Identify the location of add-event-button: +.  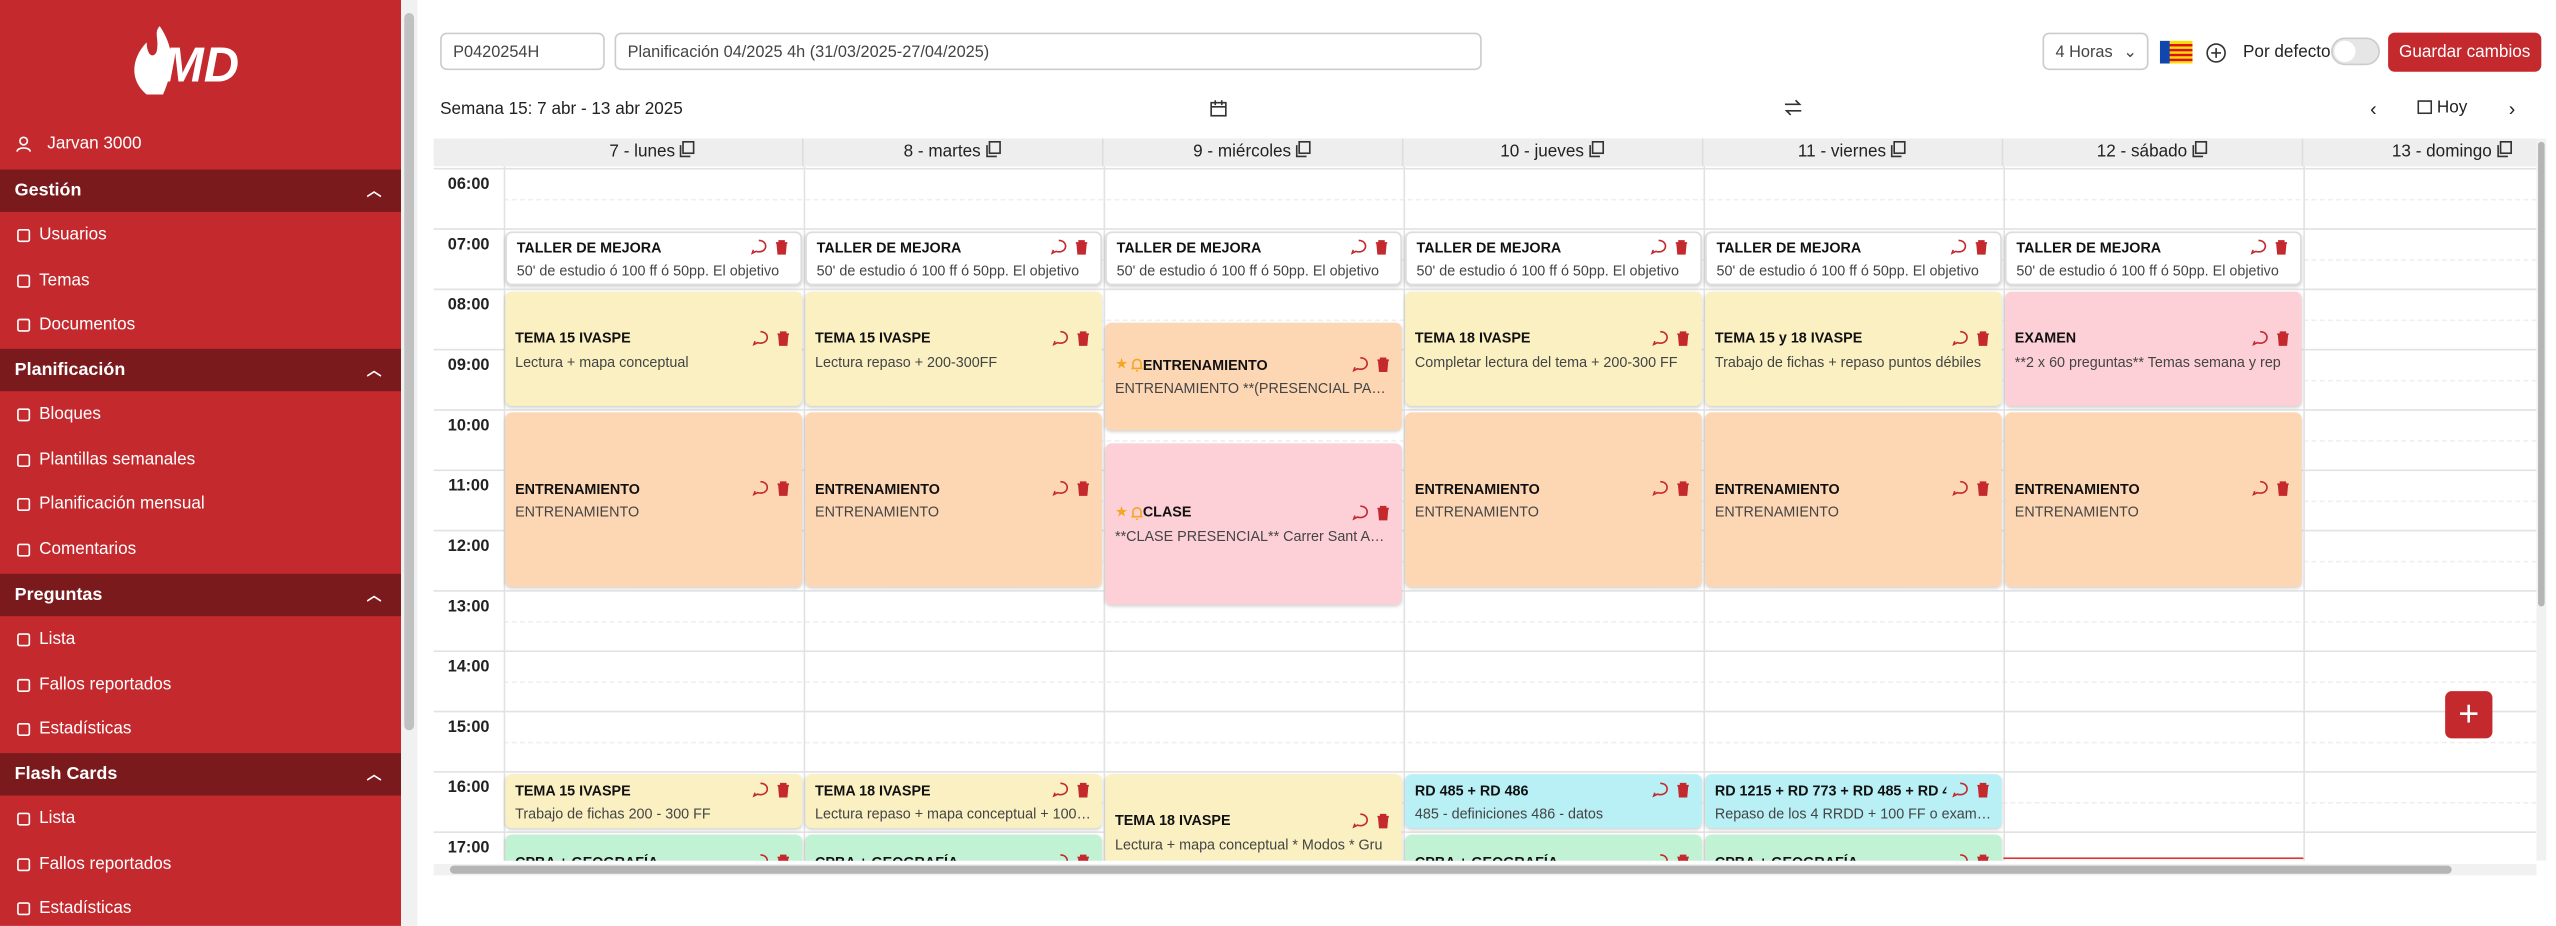
(2469, 715).